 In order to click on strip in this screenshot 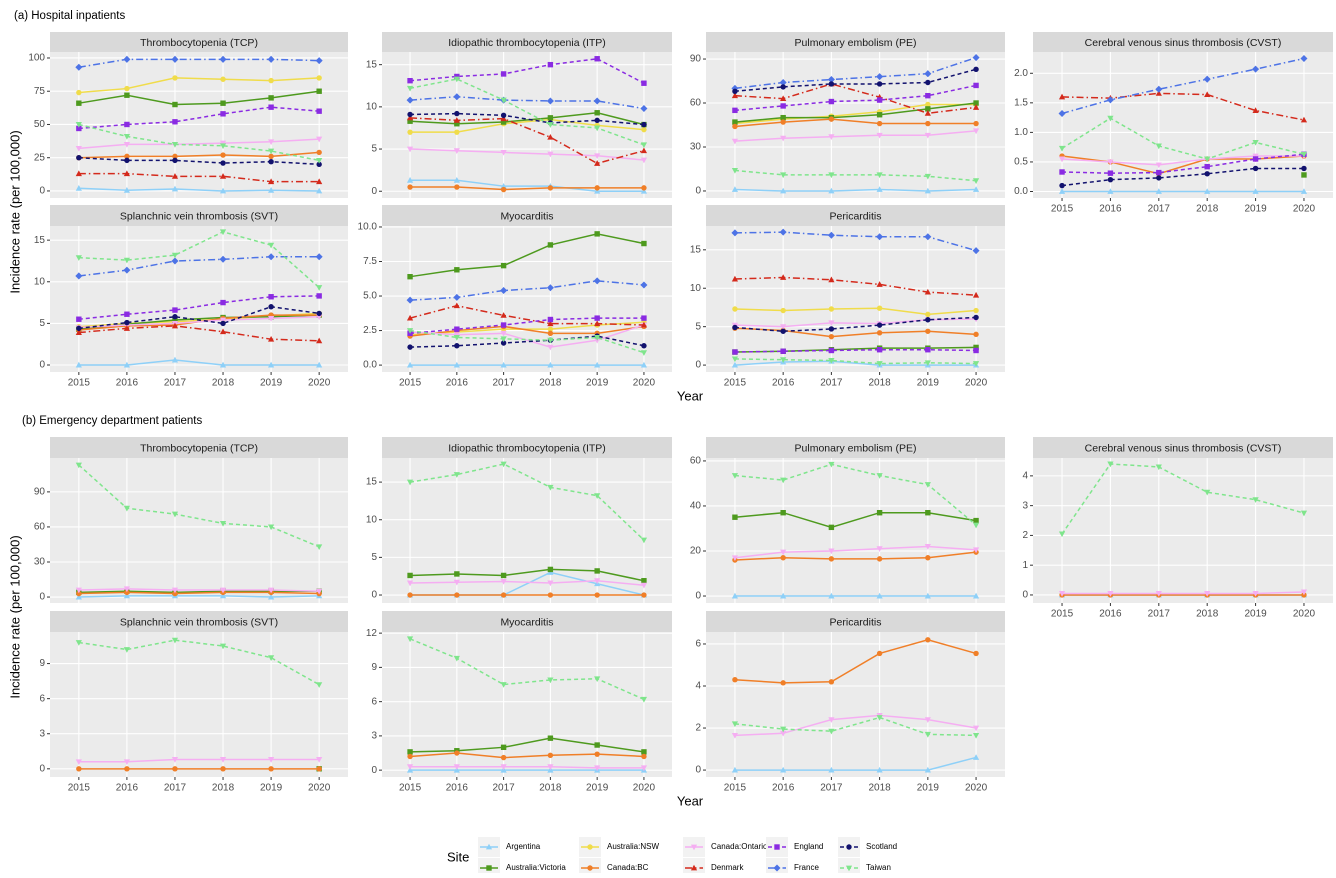, I will do `click(199, 215)`.